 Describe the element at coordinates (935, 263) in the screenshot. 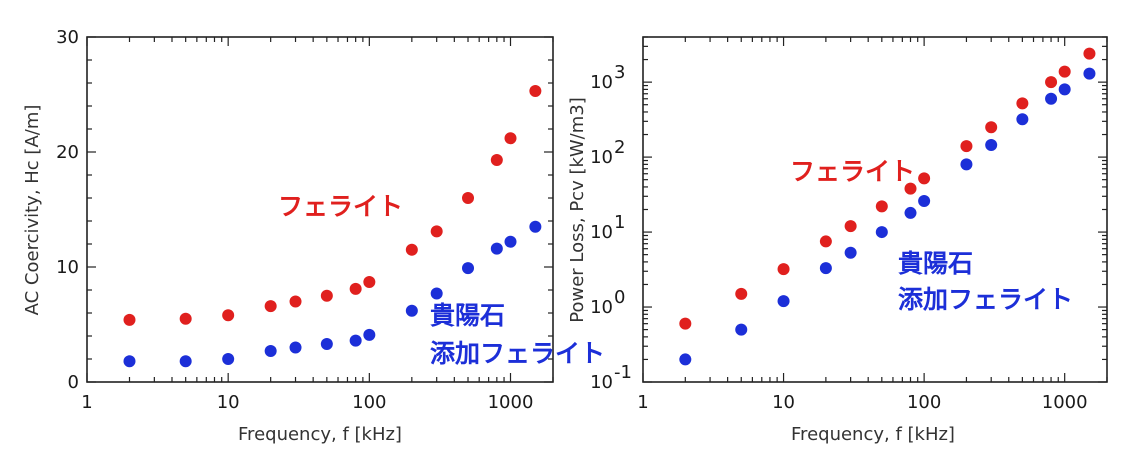

I see `doped-label-right-line1: 貴陽石` at that location.